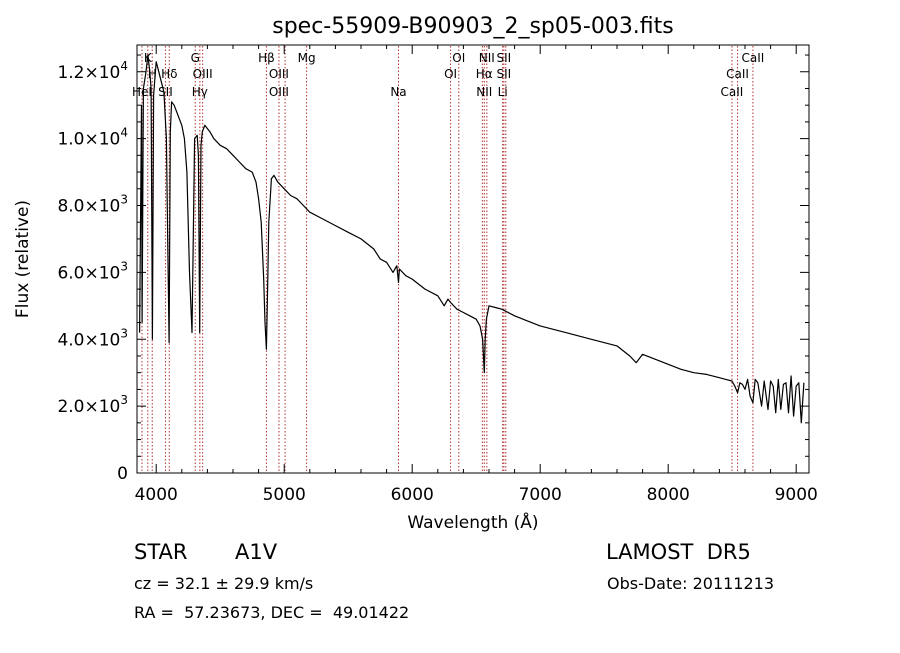 The height and width of the screenshot is (653, 900). What do you see at coordinates (484, 74) in the screenshot?
I see `line-label: Hα` at bounding box center [484, 74].